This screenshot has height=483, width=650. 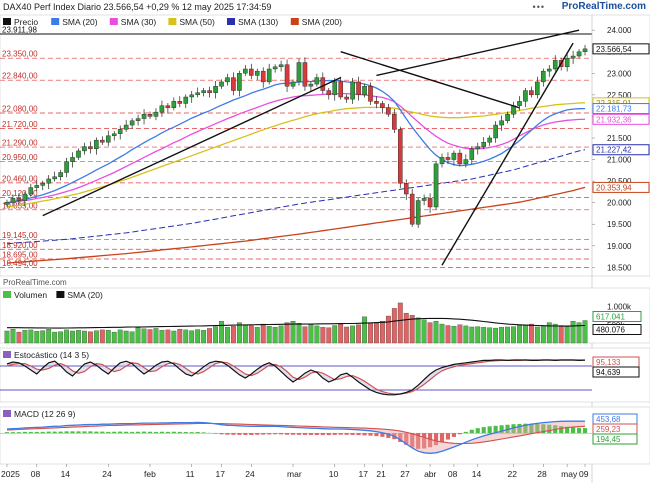 I want to click on brand-logo: ProRealTime.com, so click(x=603, y=6).